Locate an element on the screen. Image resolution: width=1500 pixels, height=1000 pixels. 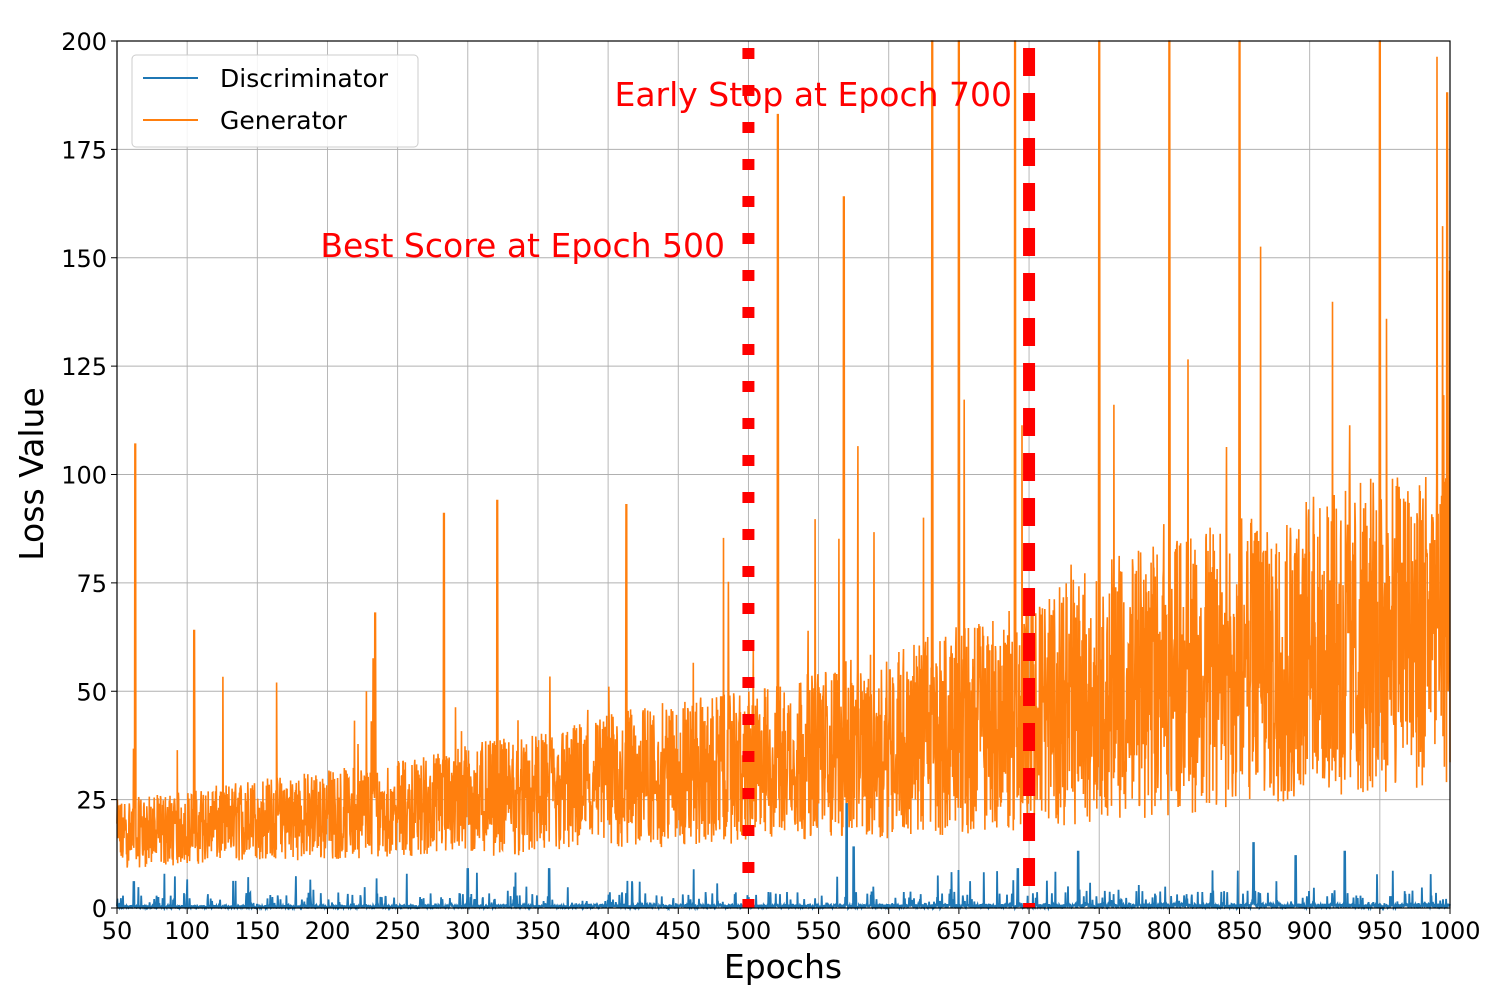
legend-label-discriminator: Discriminator is located at coordinates (304, 78).